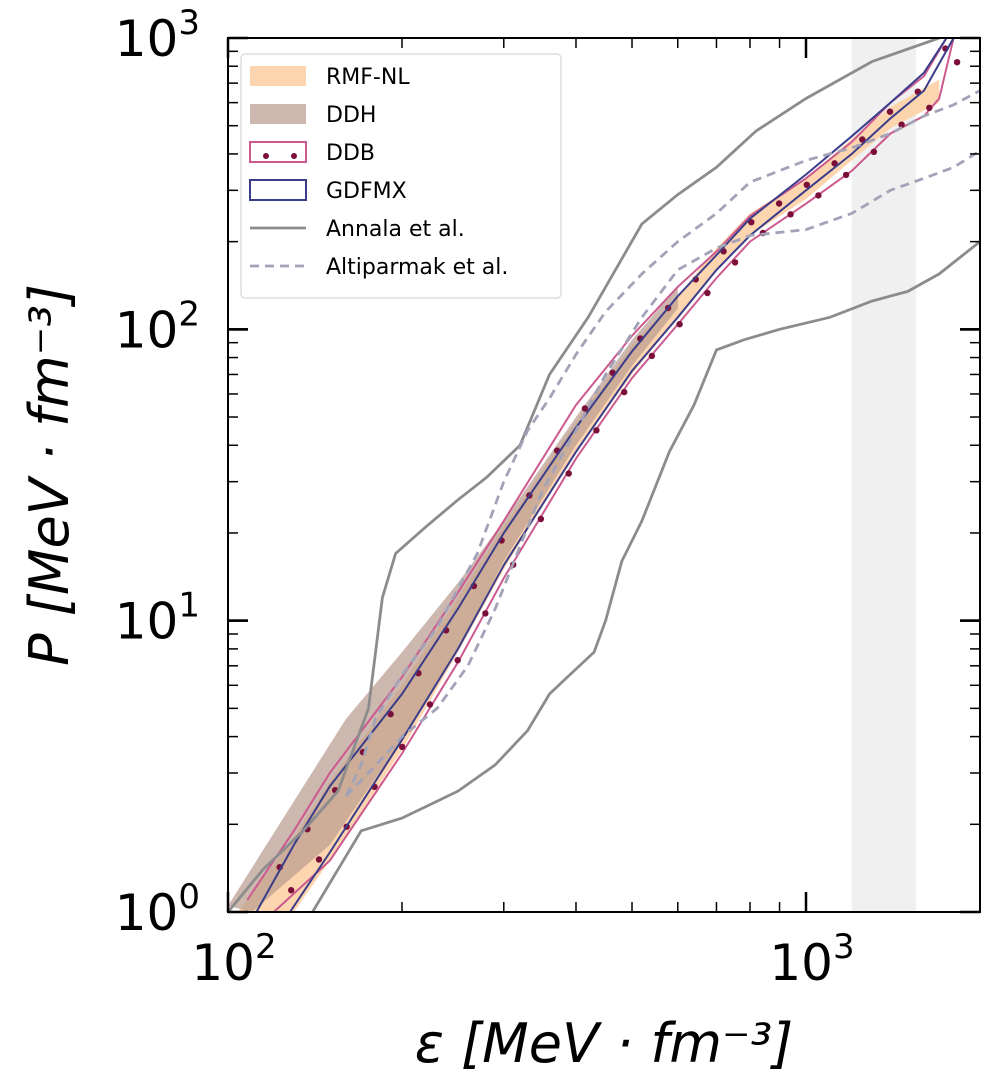 The image size is (997, 1089). What do you see at coordinates (157, 618) in the screenshot?
I see `y-tick-label: 10¹` at bounding box center [157, 618].